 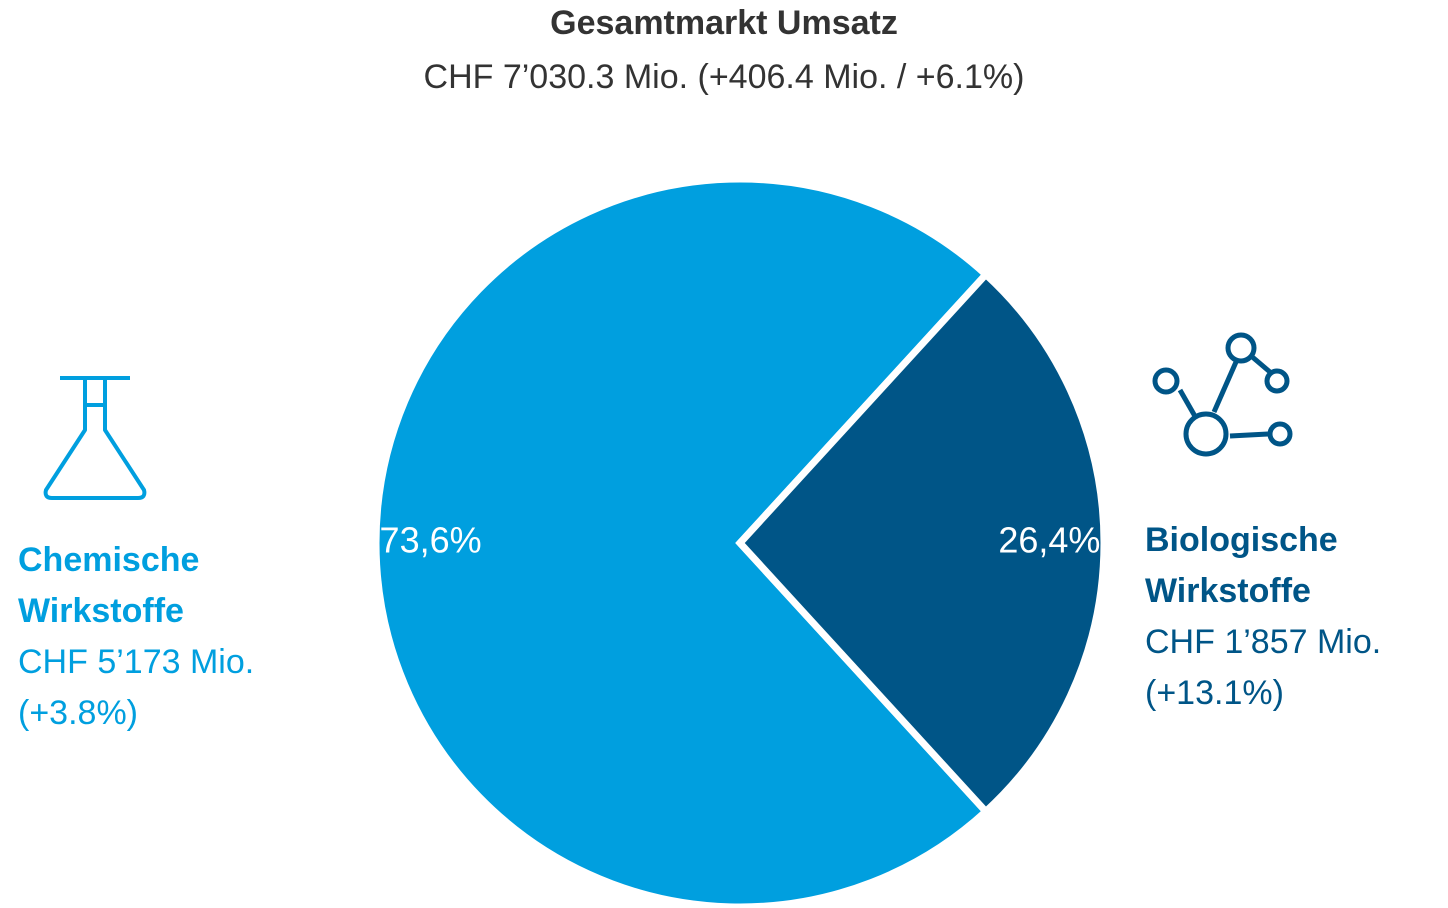 I want to click on value-label: 73,6%, so click(x=431, y=540).